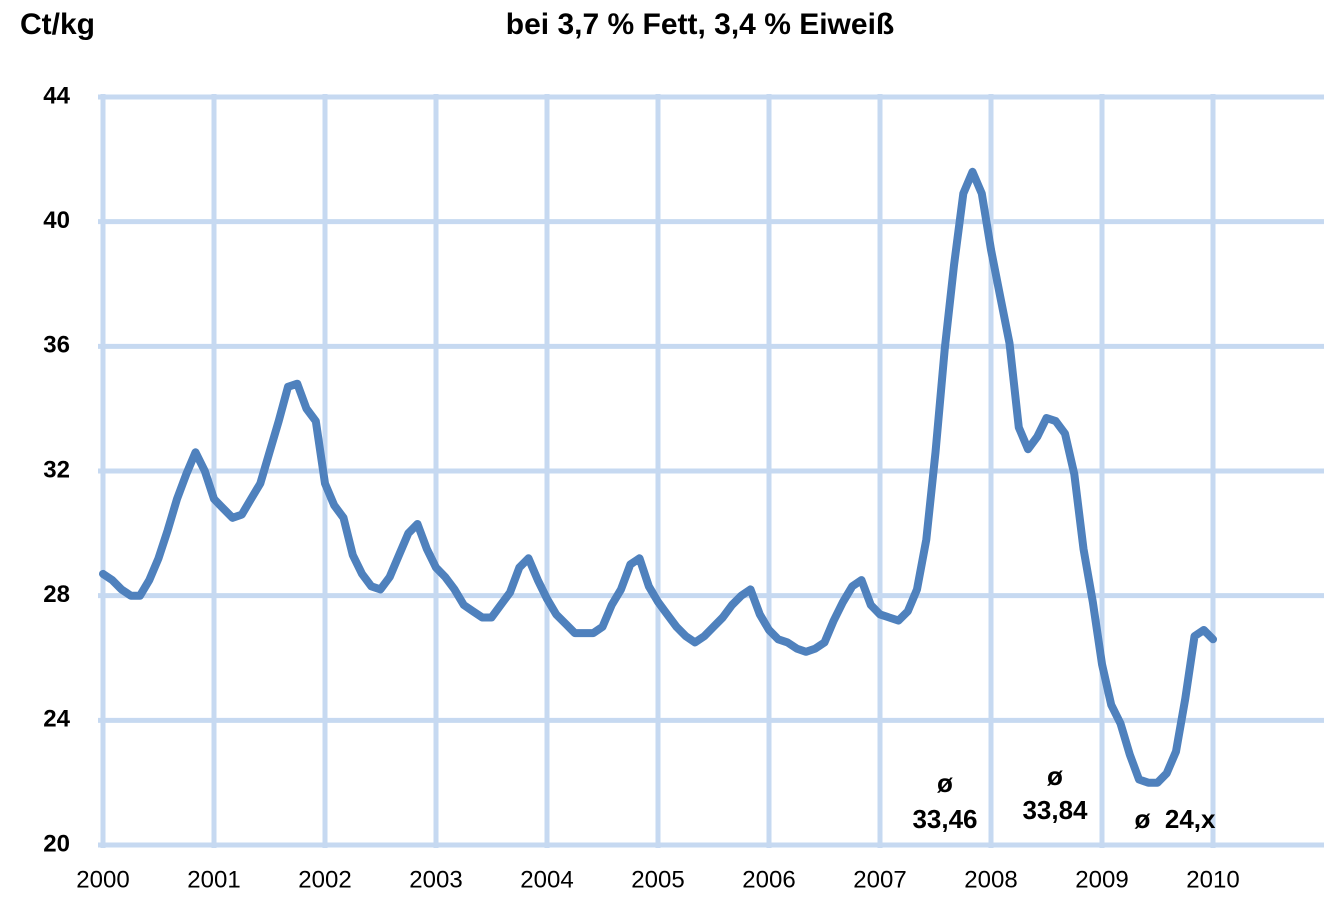  What do you see at coordinates (56, 469) in the screenshot?
I see `y-tick-label: 32` at bounding box center [56, 469].